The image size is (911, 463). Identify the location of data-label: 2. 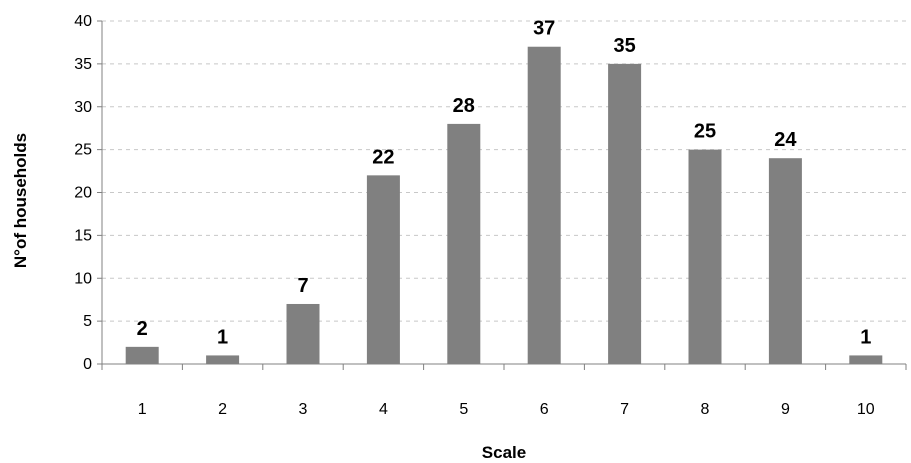
(142, 329).